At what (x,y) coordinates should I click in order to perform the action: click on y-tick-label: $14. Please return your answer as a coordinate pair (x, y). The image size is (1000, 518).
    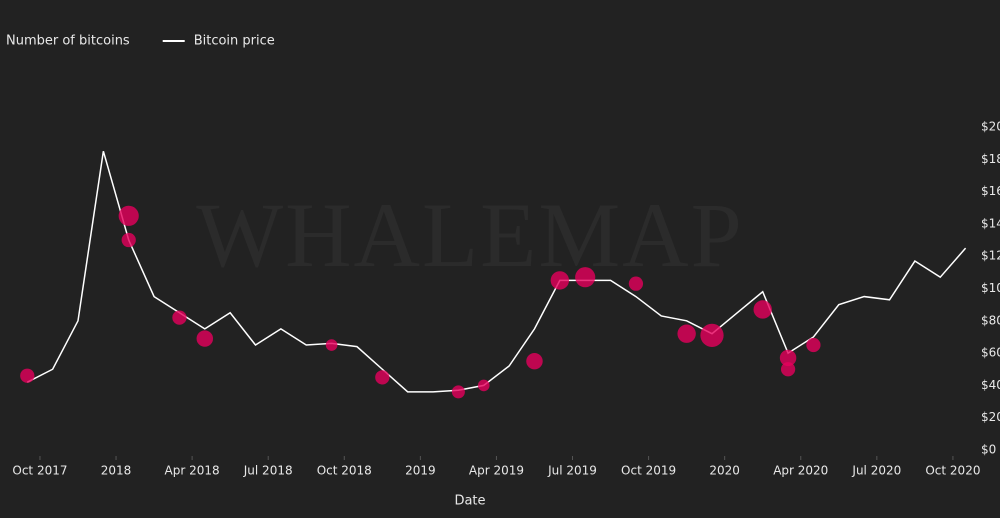
    Looking at the image, I should click on (990, 223).